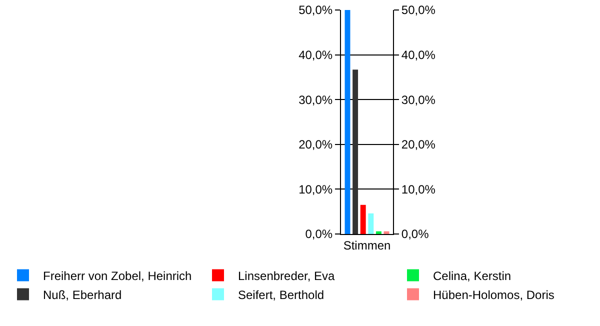 The image size is (600, 326). Describe the element at coordinates (315, 10) in the screenshot. I see `y-tick-label: 50,0%` at that location.